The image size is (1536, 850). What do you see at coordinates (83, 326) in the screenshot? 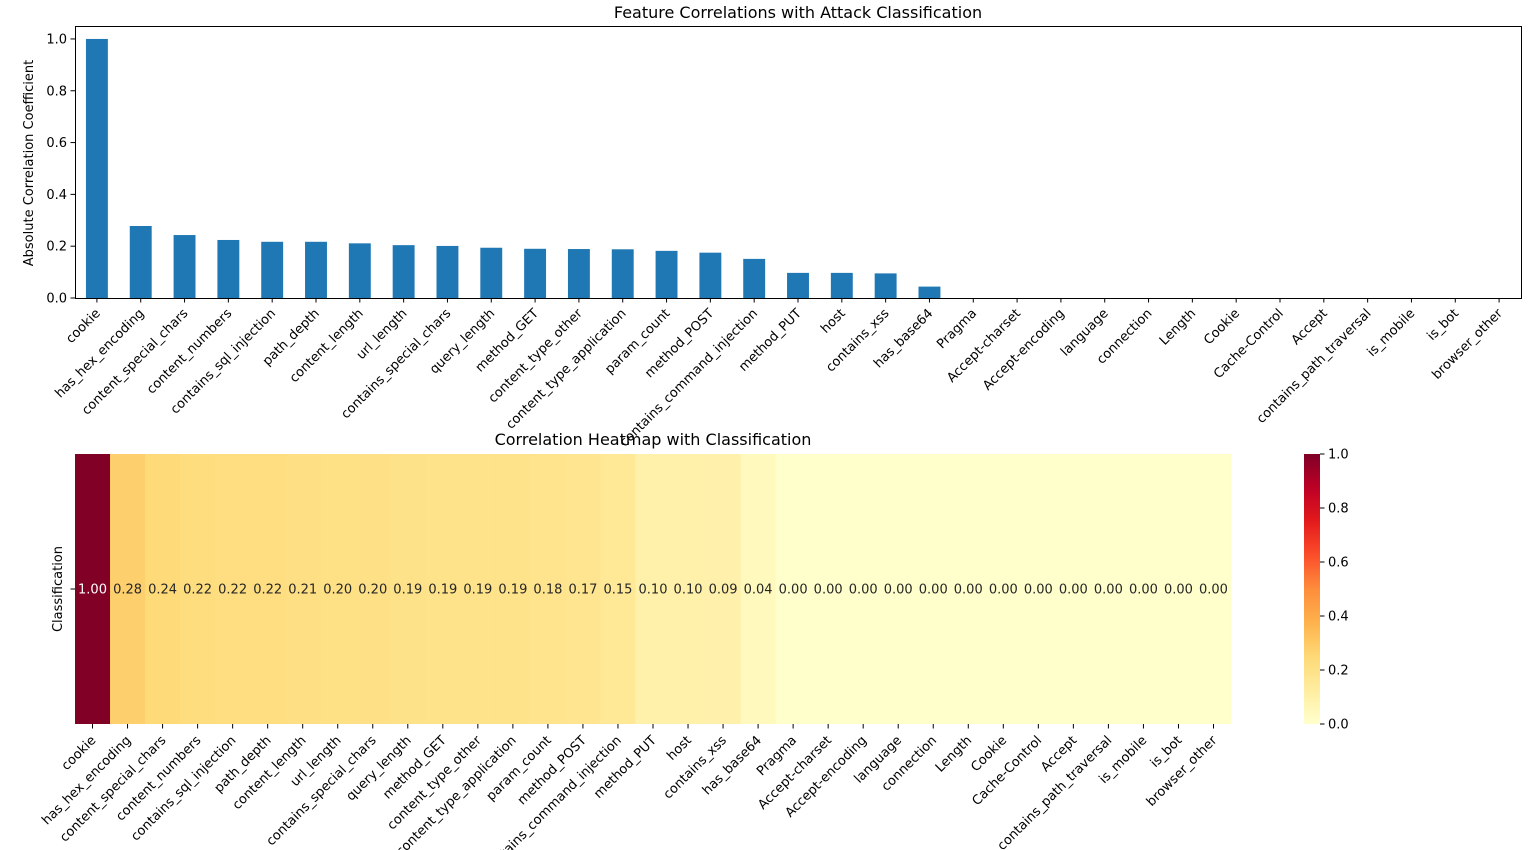
I see `x-tick-label: cookie` at bounding box center [83, 326].